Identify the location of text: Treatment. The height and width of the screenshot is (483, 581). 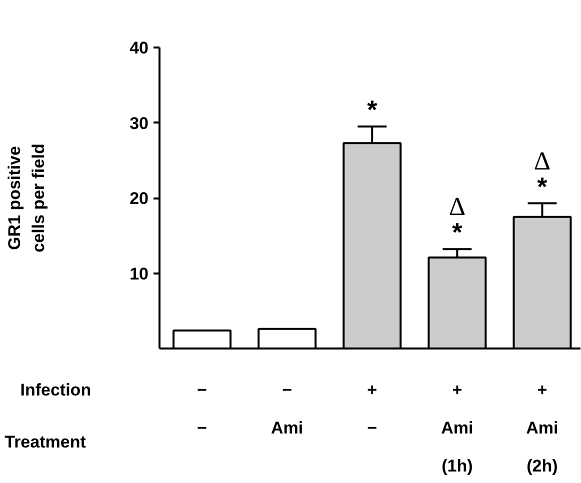
(45, 442).